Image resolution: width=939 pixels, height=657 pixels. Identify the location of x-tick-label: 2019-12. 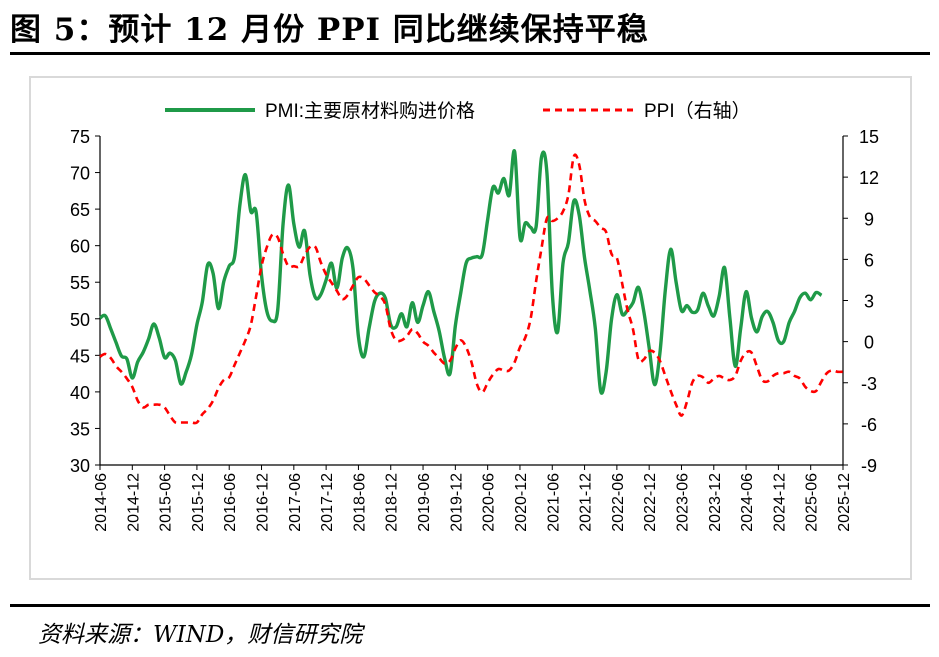
(456, 502).